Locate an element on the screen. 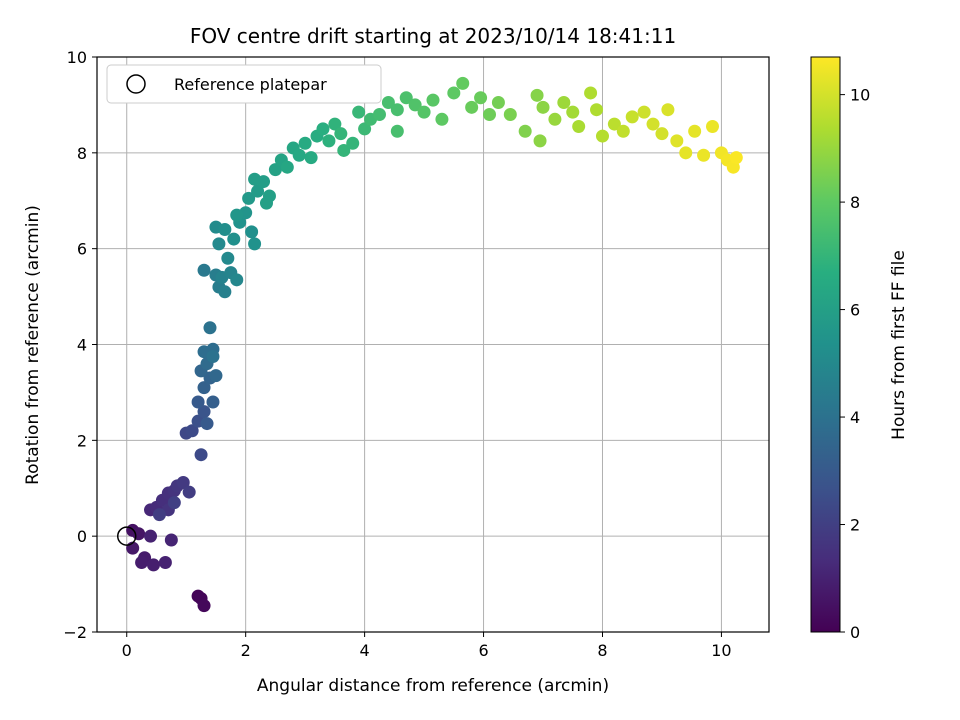  y-tick-label: 2 is located at coordinates (82, 440).